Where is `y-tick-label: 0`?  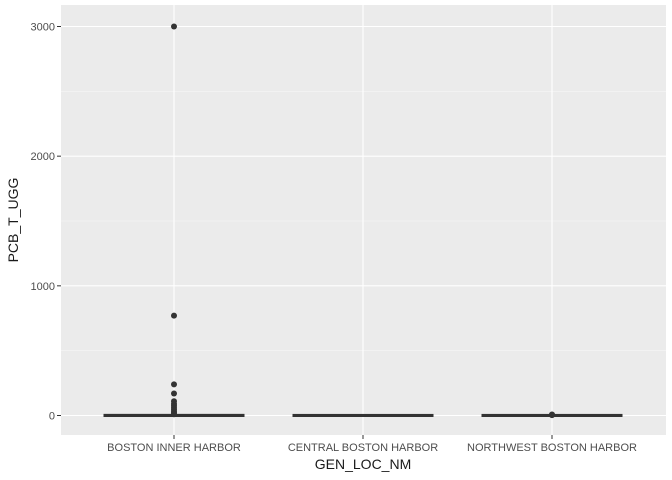
y-tick-label: 0 is located at coordinates (52, 417).